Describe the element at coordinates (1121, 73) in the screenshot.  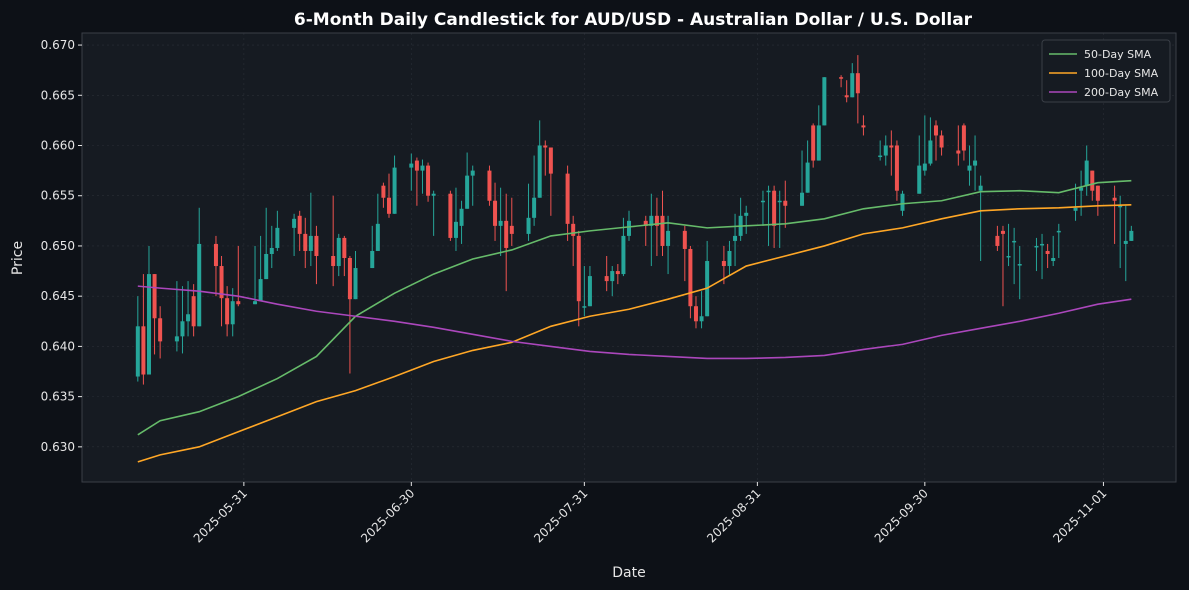
I see `legend-label: 100-Day SMA` at that location.